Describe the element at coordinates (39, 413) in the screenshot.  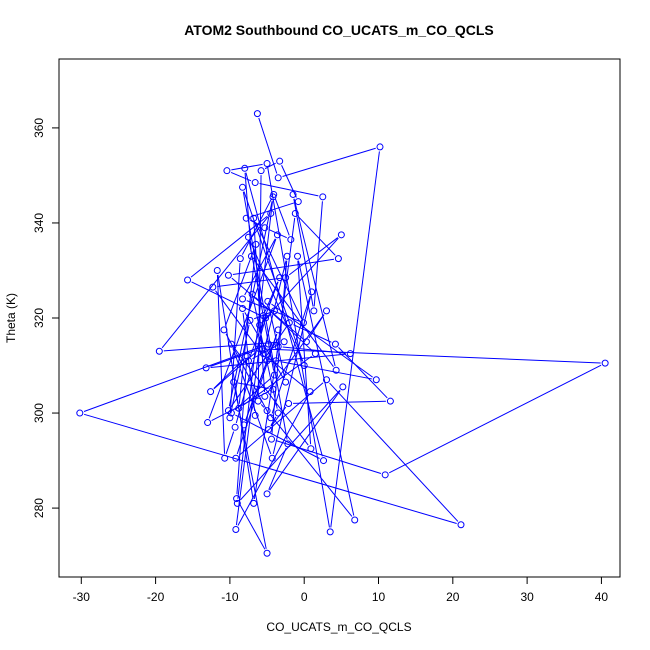
I see `y-tick-label: 300` at that location.